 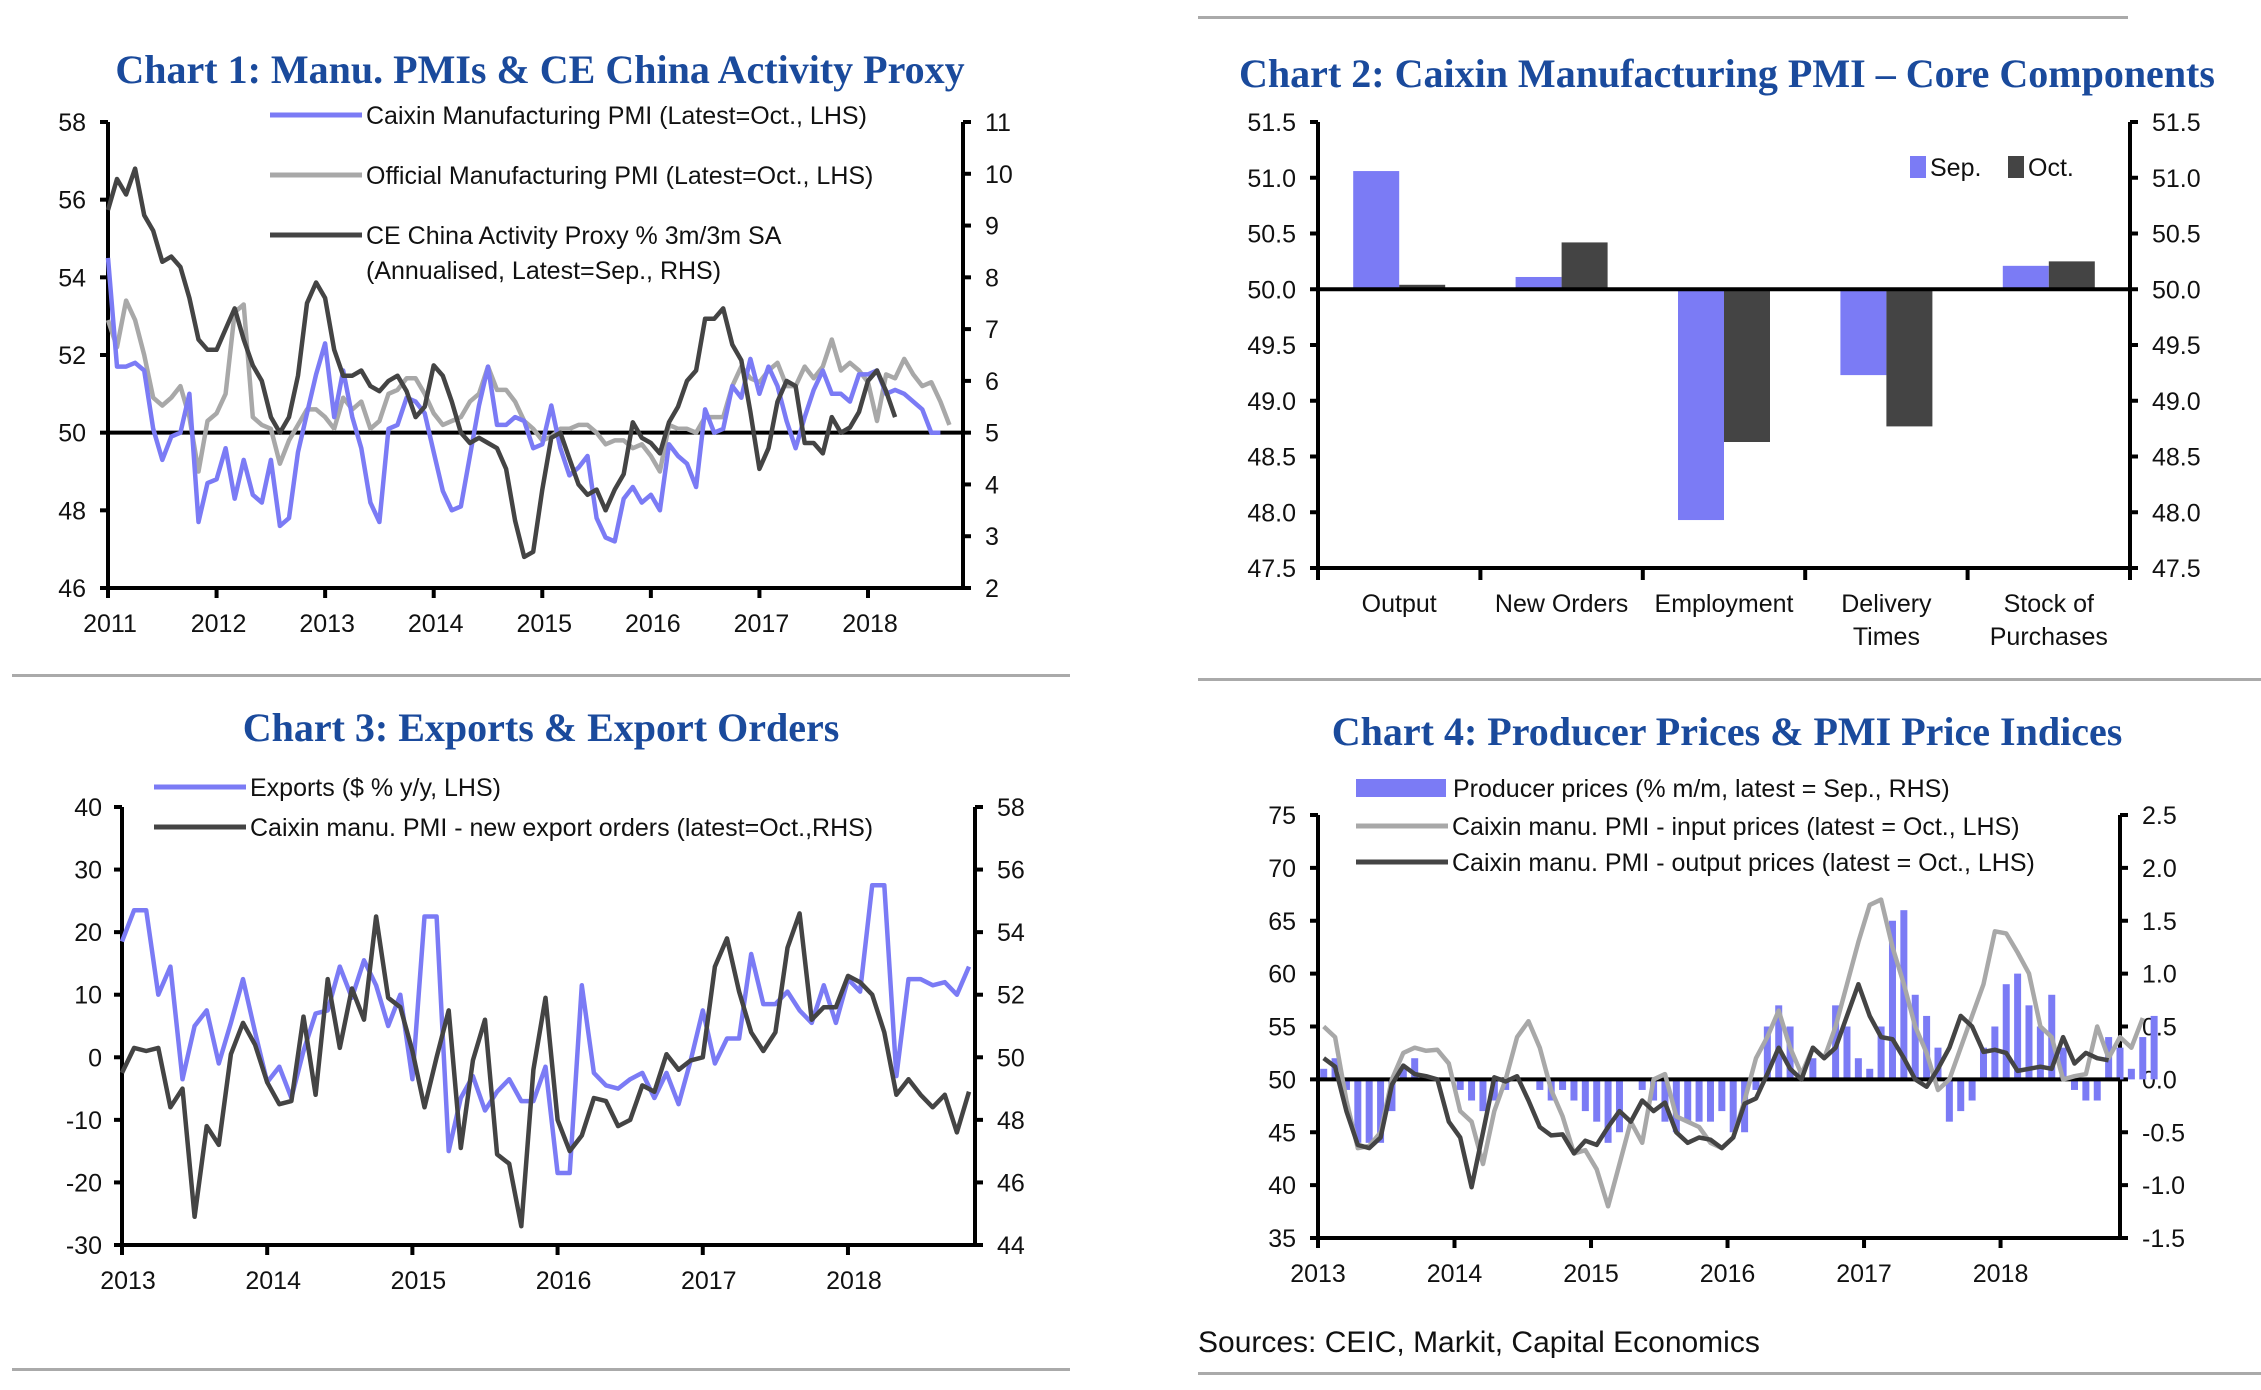 I want to click on chart4-left-tick-label: 70, so click(x=1282, y=869).